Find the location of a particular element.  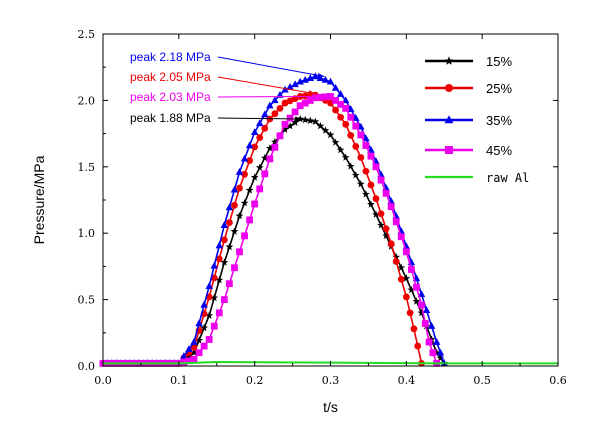

y-tick-label: 0.0 is located at coordinates (87, 366).